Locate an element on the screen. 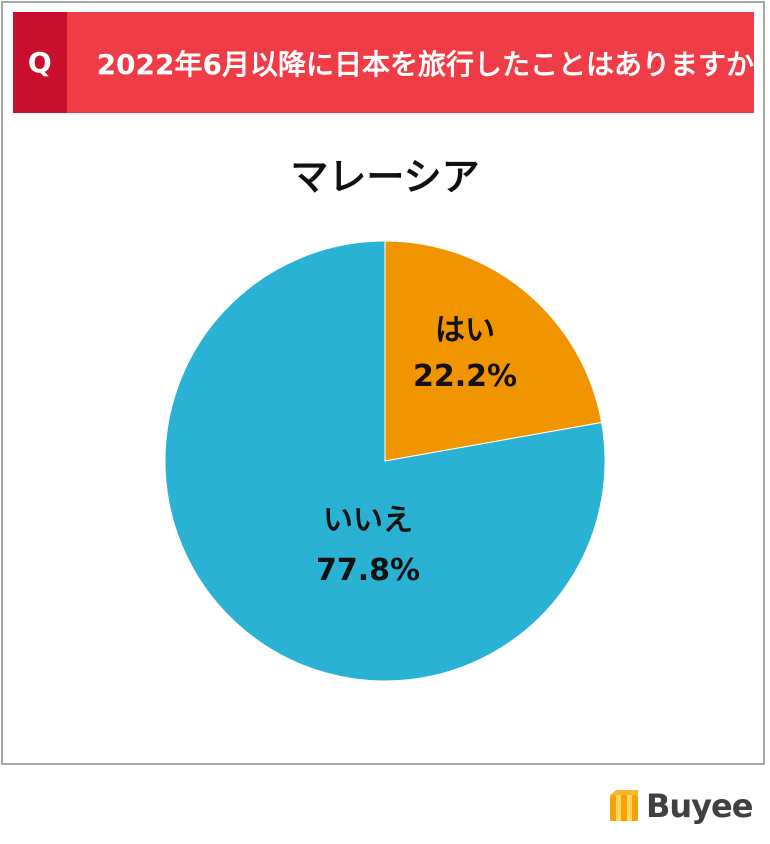  box-logo-icon is located at coordinates (624, 805).